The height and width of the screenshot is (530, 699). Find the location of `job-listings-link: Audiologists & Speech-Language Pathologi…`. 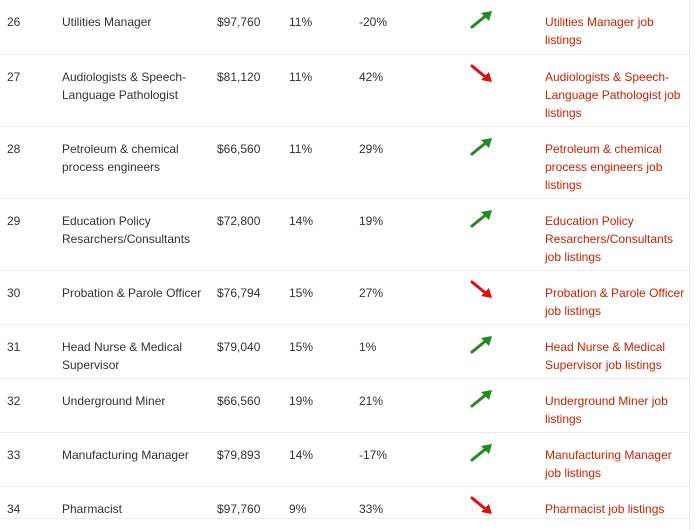

job-listings-link: Audiologists & Speech-Language Pathologi… is located at coordinates (613, 94).